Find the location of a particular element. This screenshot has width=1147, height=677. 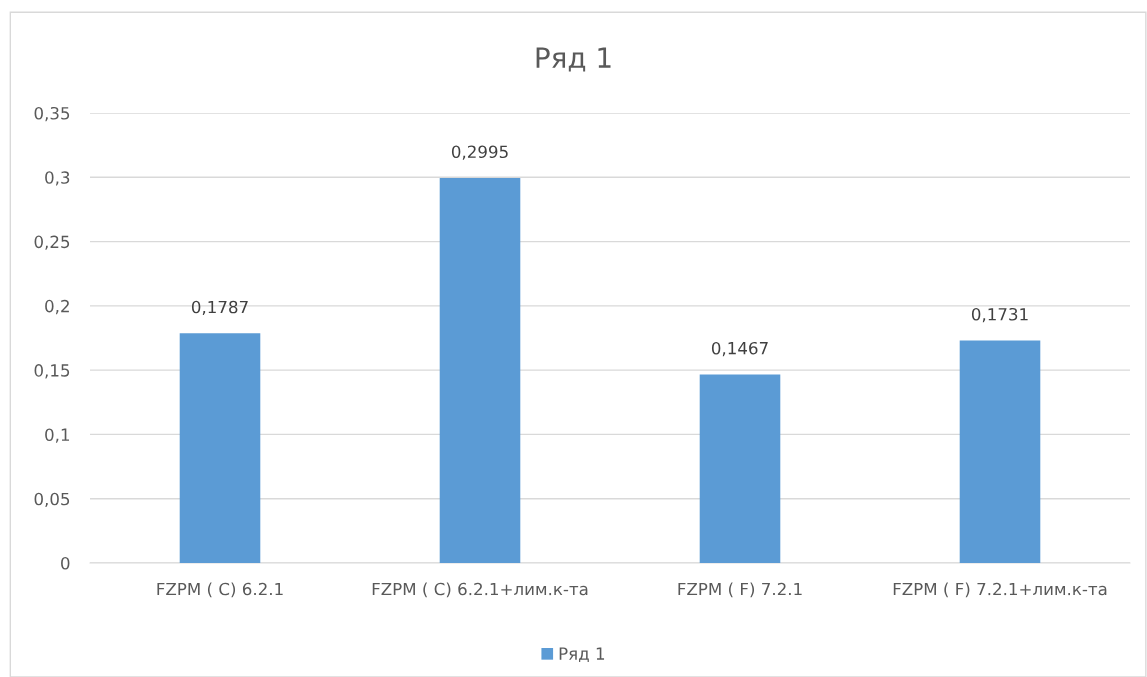

data-label: 0,1731 is located at coordinates (999, 315).